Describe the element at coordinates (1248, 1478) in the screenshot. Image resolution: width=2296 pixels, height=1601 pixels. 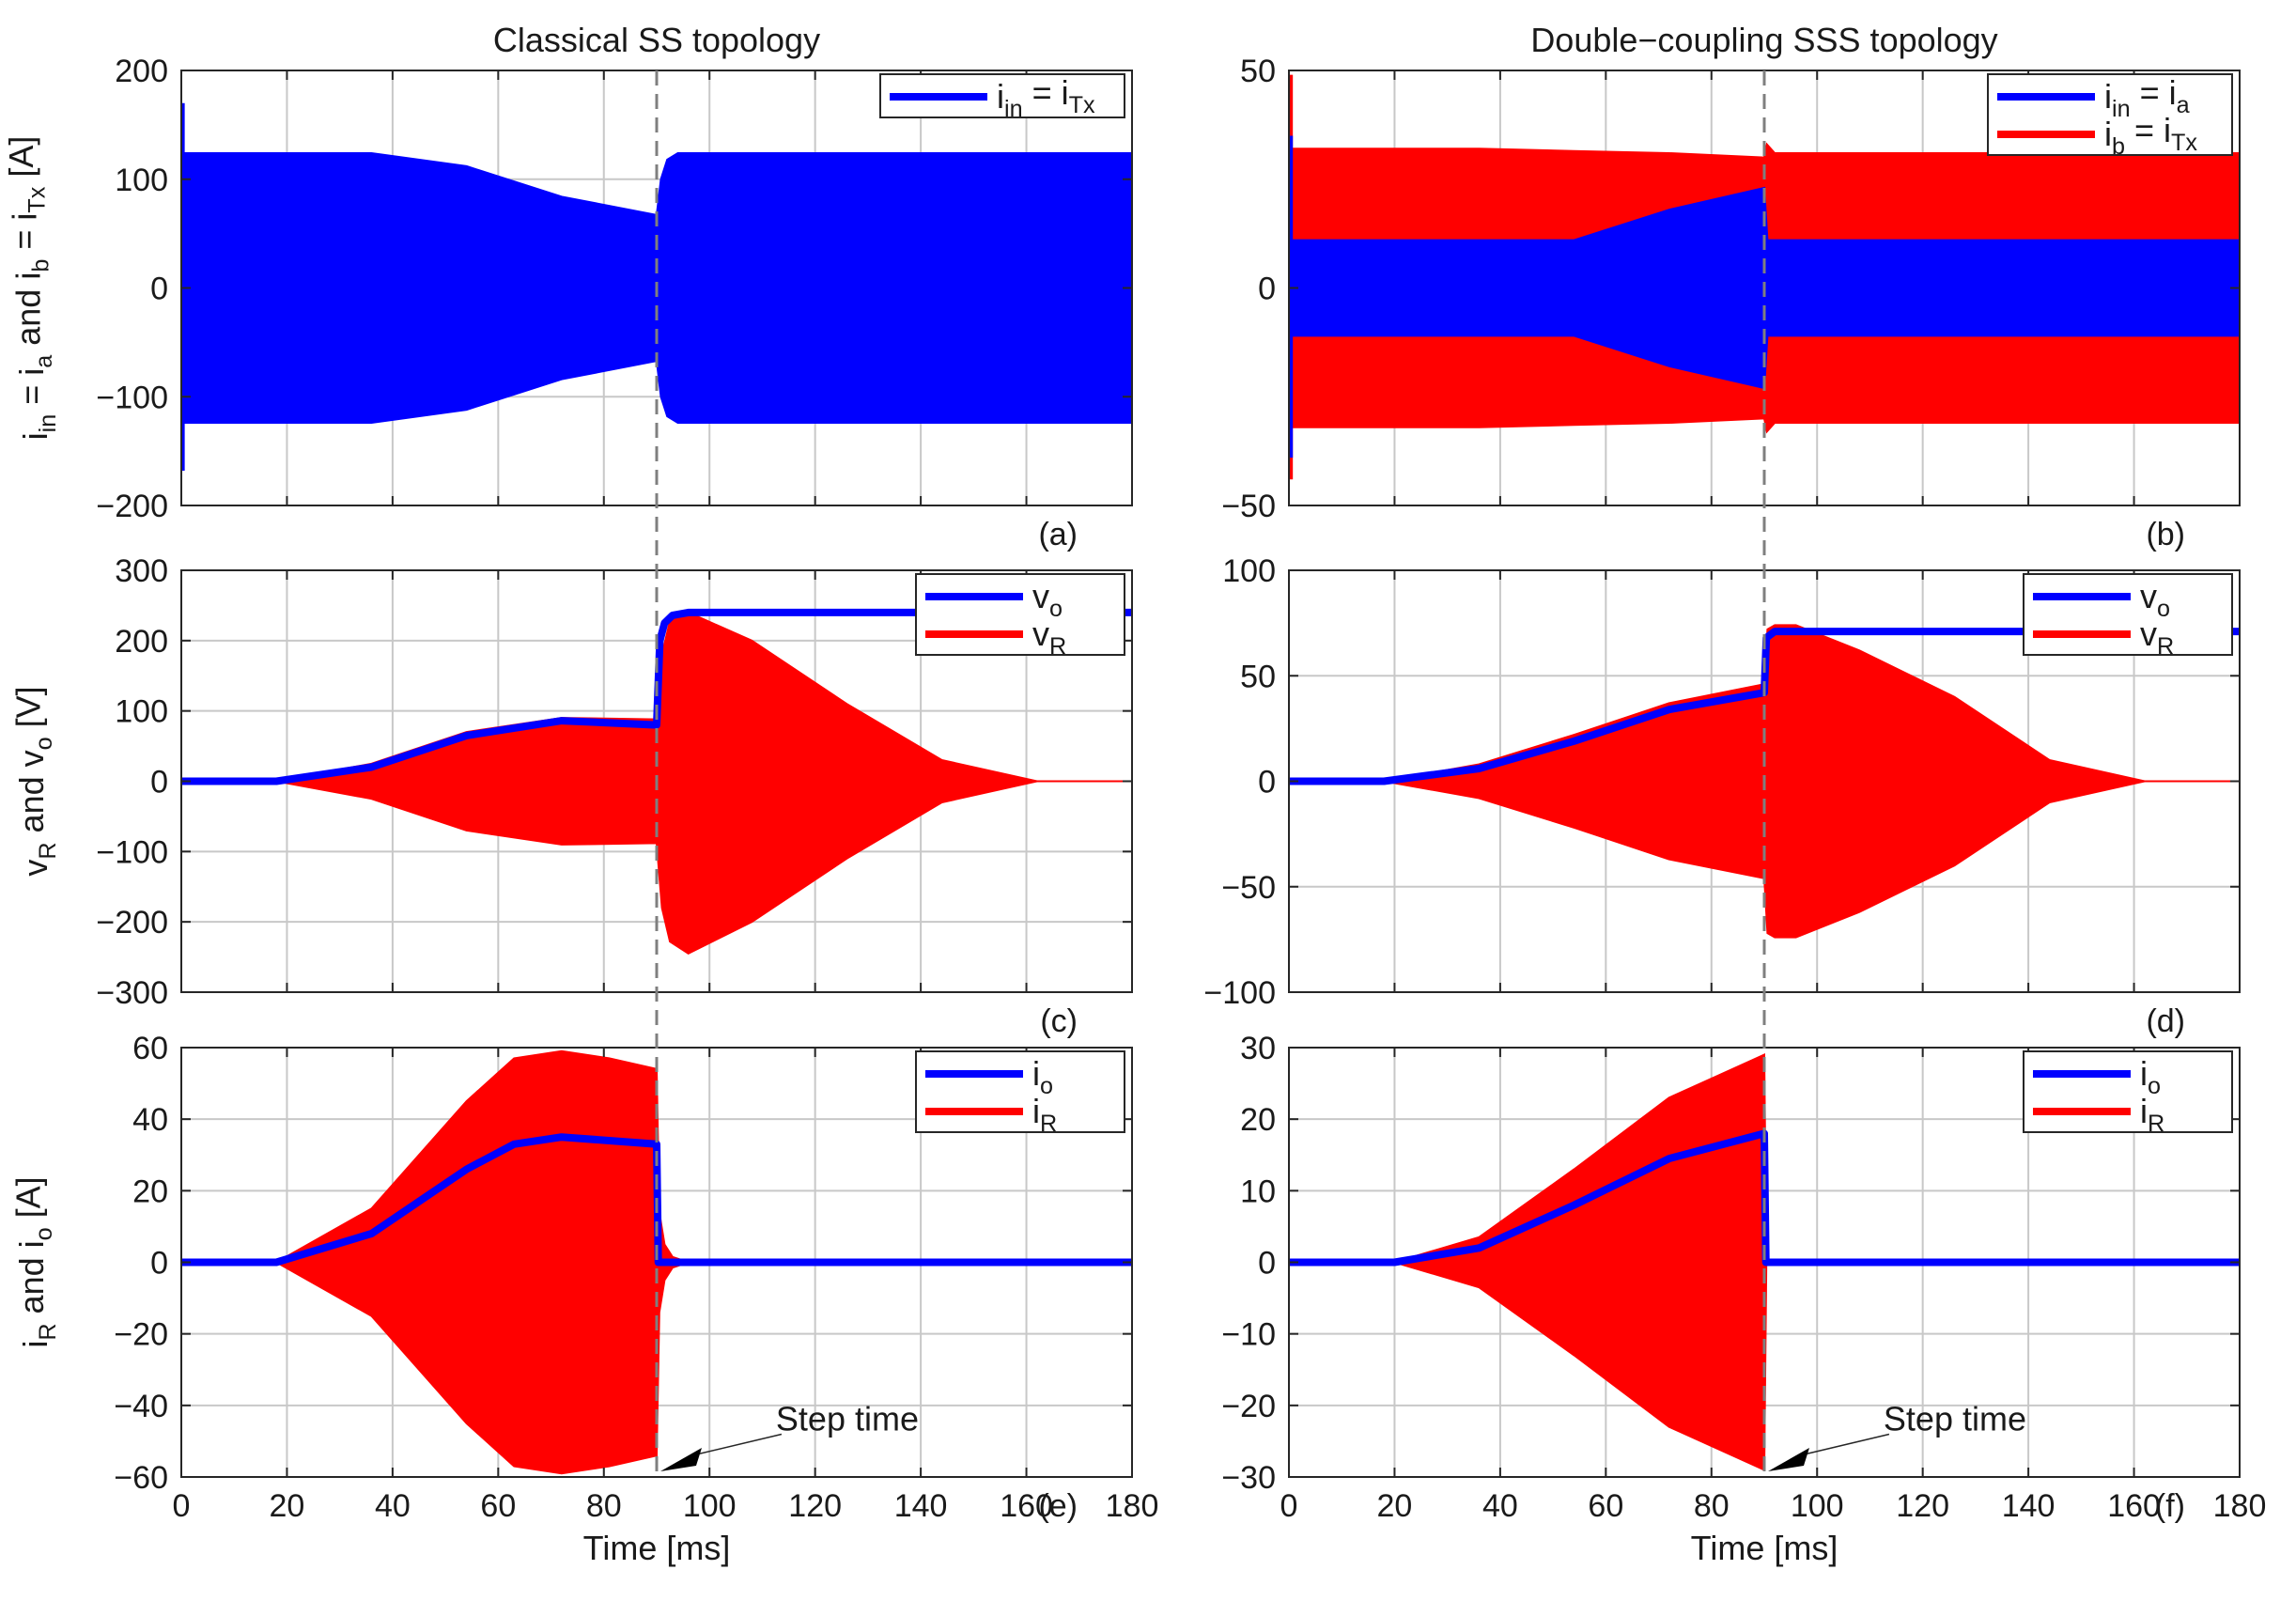
I see `ytick-label: −30` at that location.